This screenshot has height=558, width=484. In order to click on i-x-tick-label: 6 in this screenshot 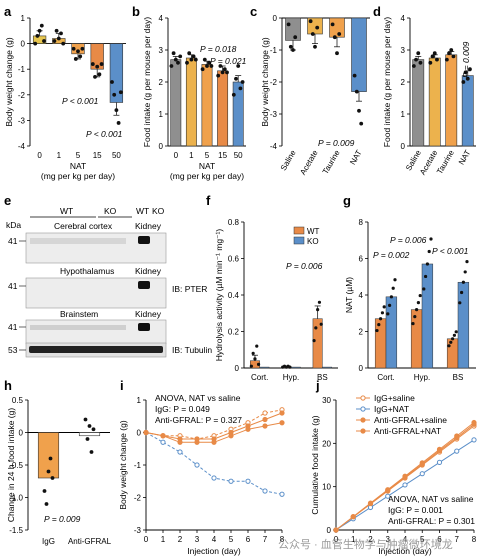, I will do `click(248, 539)`.